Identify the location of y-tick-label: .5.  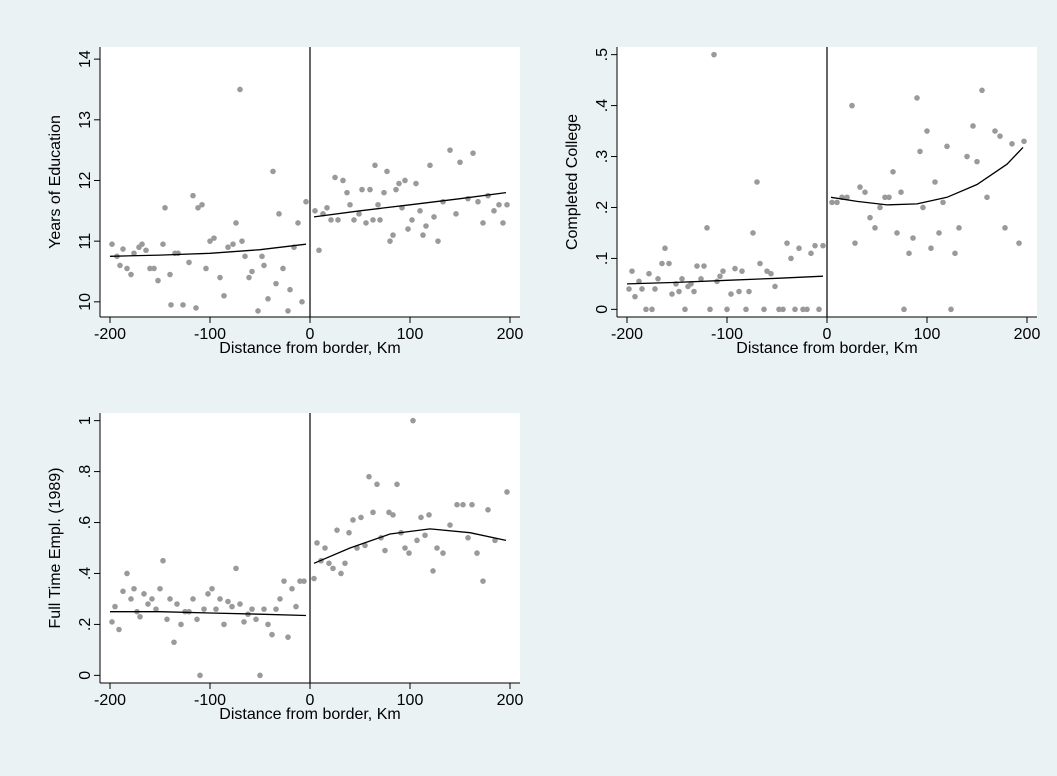
(602, 54).